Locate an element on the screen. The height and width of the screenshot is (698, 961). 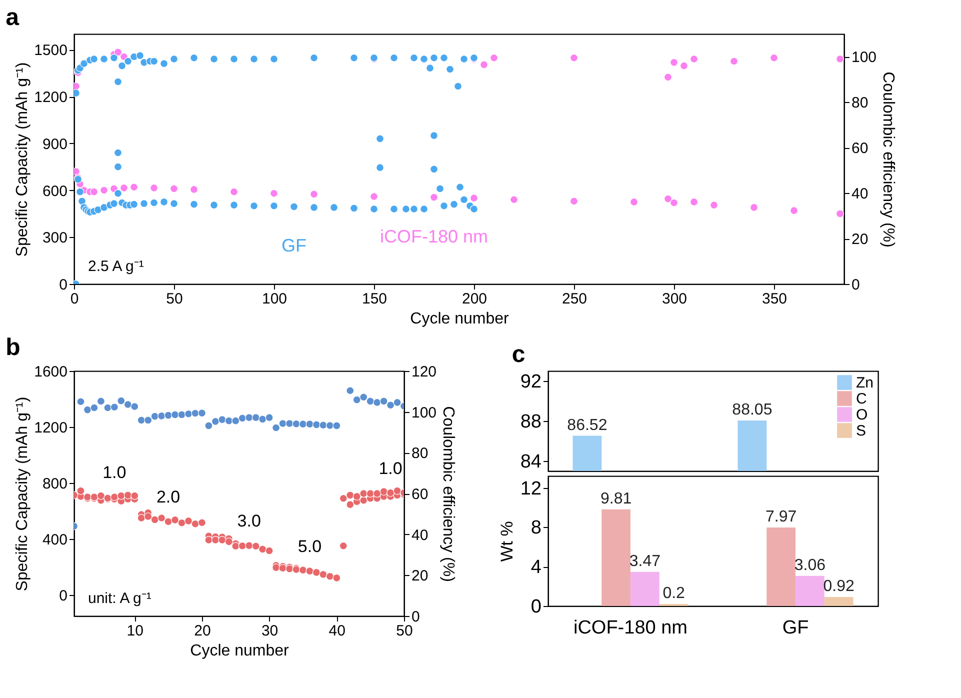
x-tick-label: iCOF-180 nm is located at coordinates (630, 628).